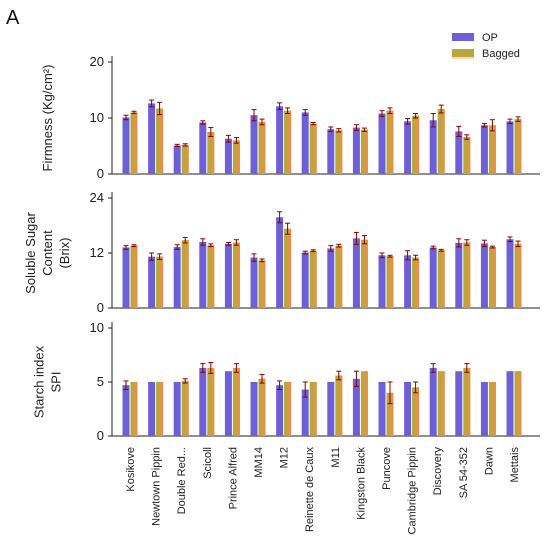  What do you see at coordinates (387, 468) in the screenshot?
I see `category-label: Puncove` at bounding box center [387, 468].